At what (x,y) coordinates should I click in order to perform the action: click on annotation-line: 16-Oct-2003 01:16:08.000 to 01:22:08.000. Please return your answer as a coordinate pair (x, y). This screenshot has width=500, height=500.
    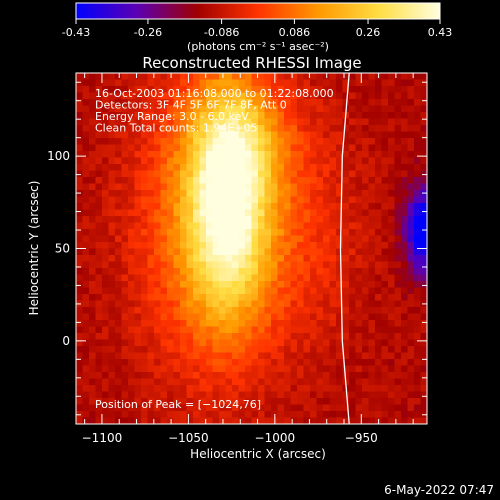
    Looking at the image, I should click on (214, 93).